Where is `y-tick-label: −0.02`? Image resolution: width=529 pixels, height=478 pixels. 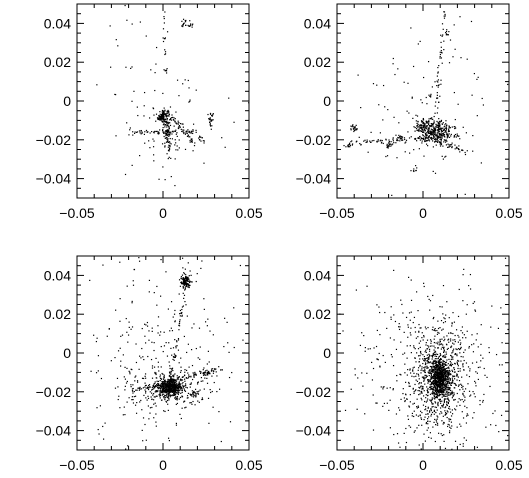 y-tick-label: −0.02 is located at coordinates (314, 140).